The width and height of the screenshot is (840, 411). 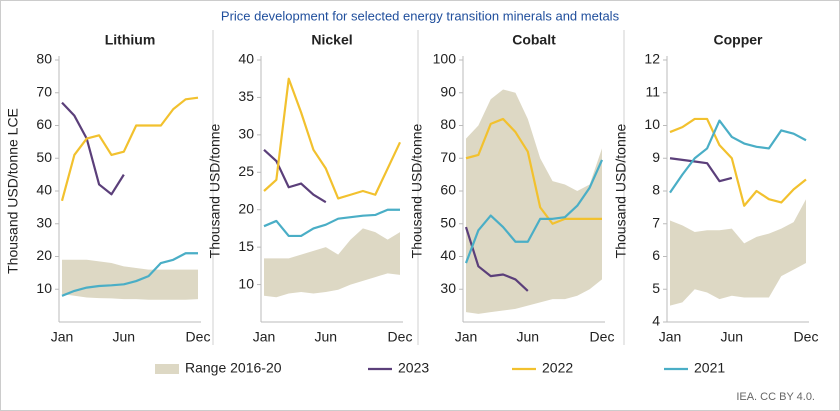 What do you see at coordinates (233, 368) in the screenshot?
I see `legend-label: Range 2016-20` at bounding box center [233, 368].